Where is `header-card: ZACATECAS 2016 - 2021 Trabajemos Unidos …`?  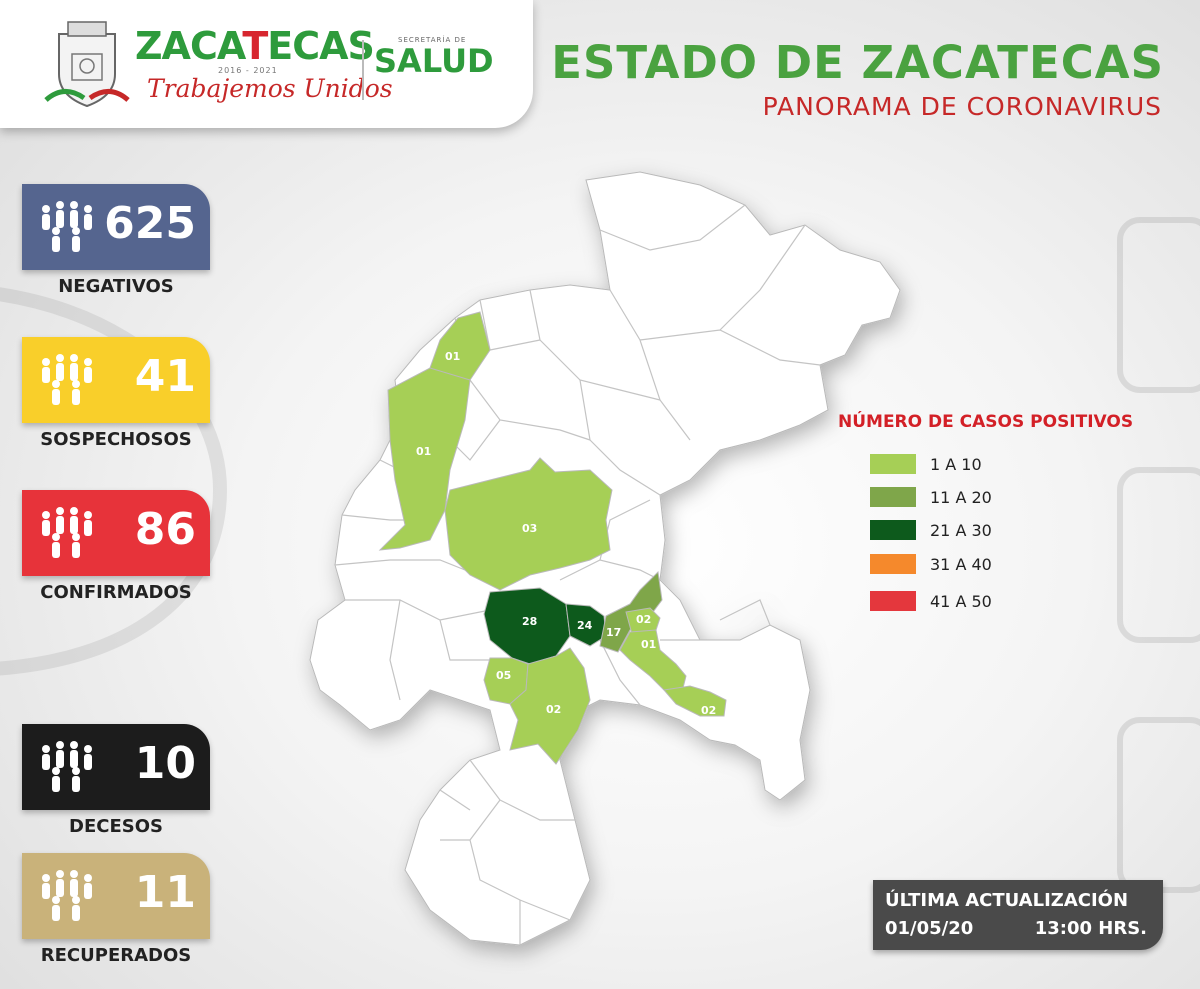
header-card: ZACATECAS 2016 - 2021 Trabajemos Unidos … is located at coordinates (266, 64).